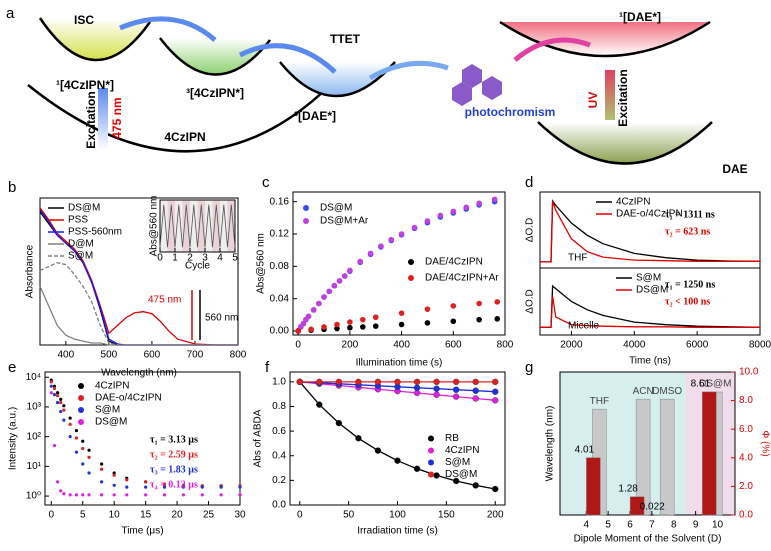 This screenshot has height=551, width=771. I want to click on x-tick-label: 25, so click(209, 515).